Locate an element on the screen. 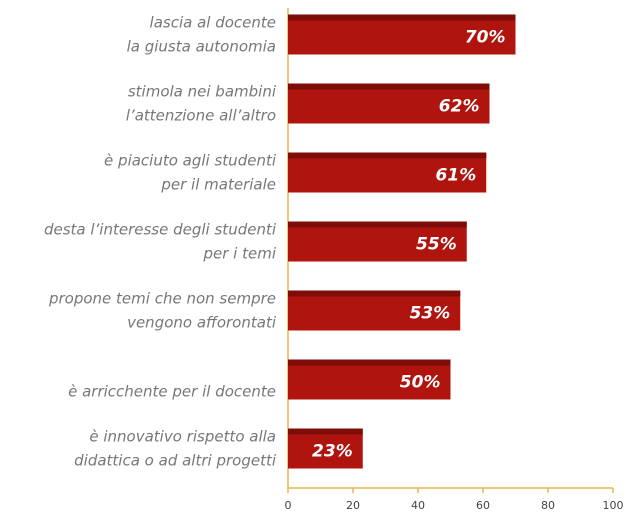 The width and height of the screenshot is (626, 513). category-line: vengono afforontati is located at coordinates (202, 322).